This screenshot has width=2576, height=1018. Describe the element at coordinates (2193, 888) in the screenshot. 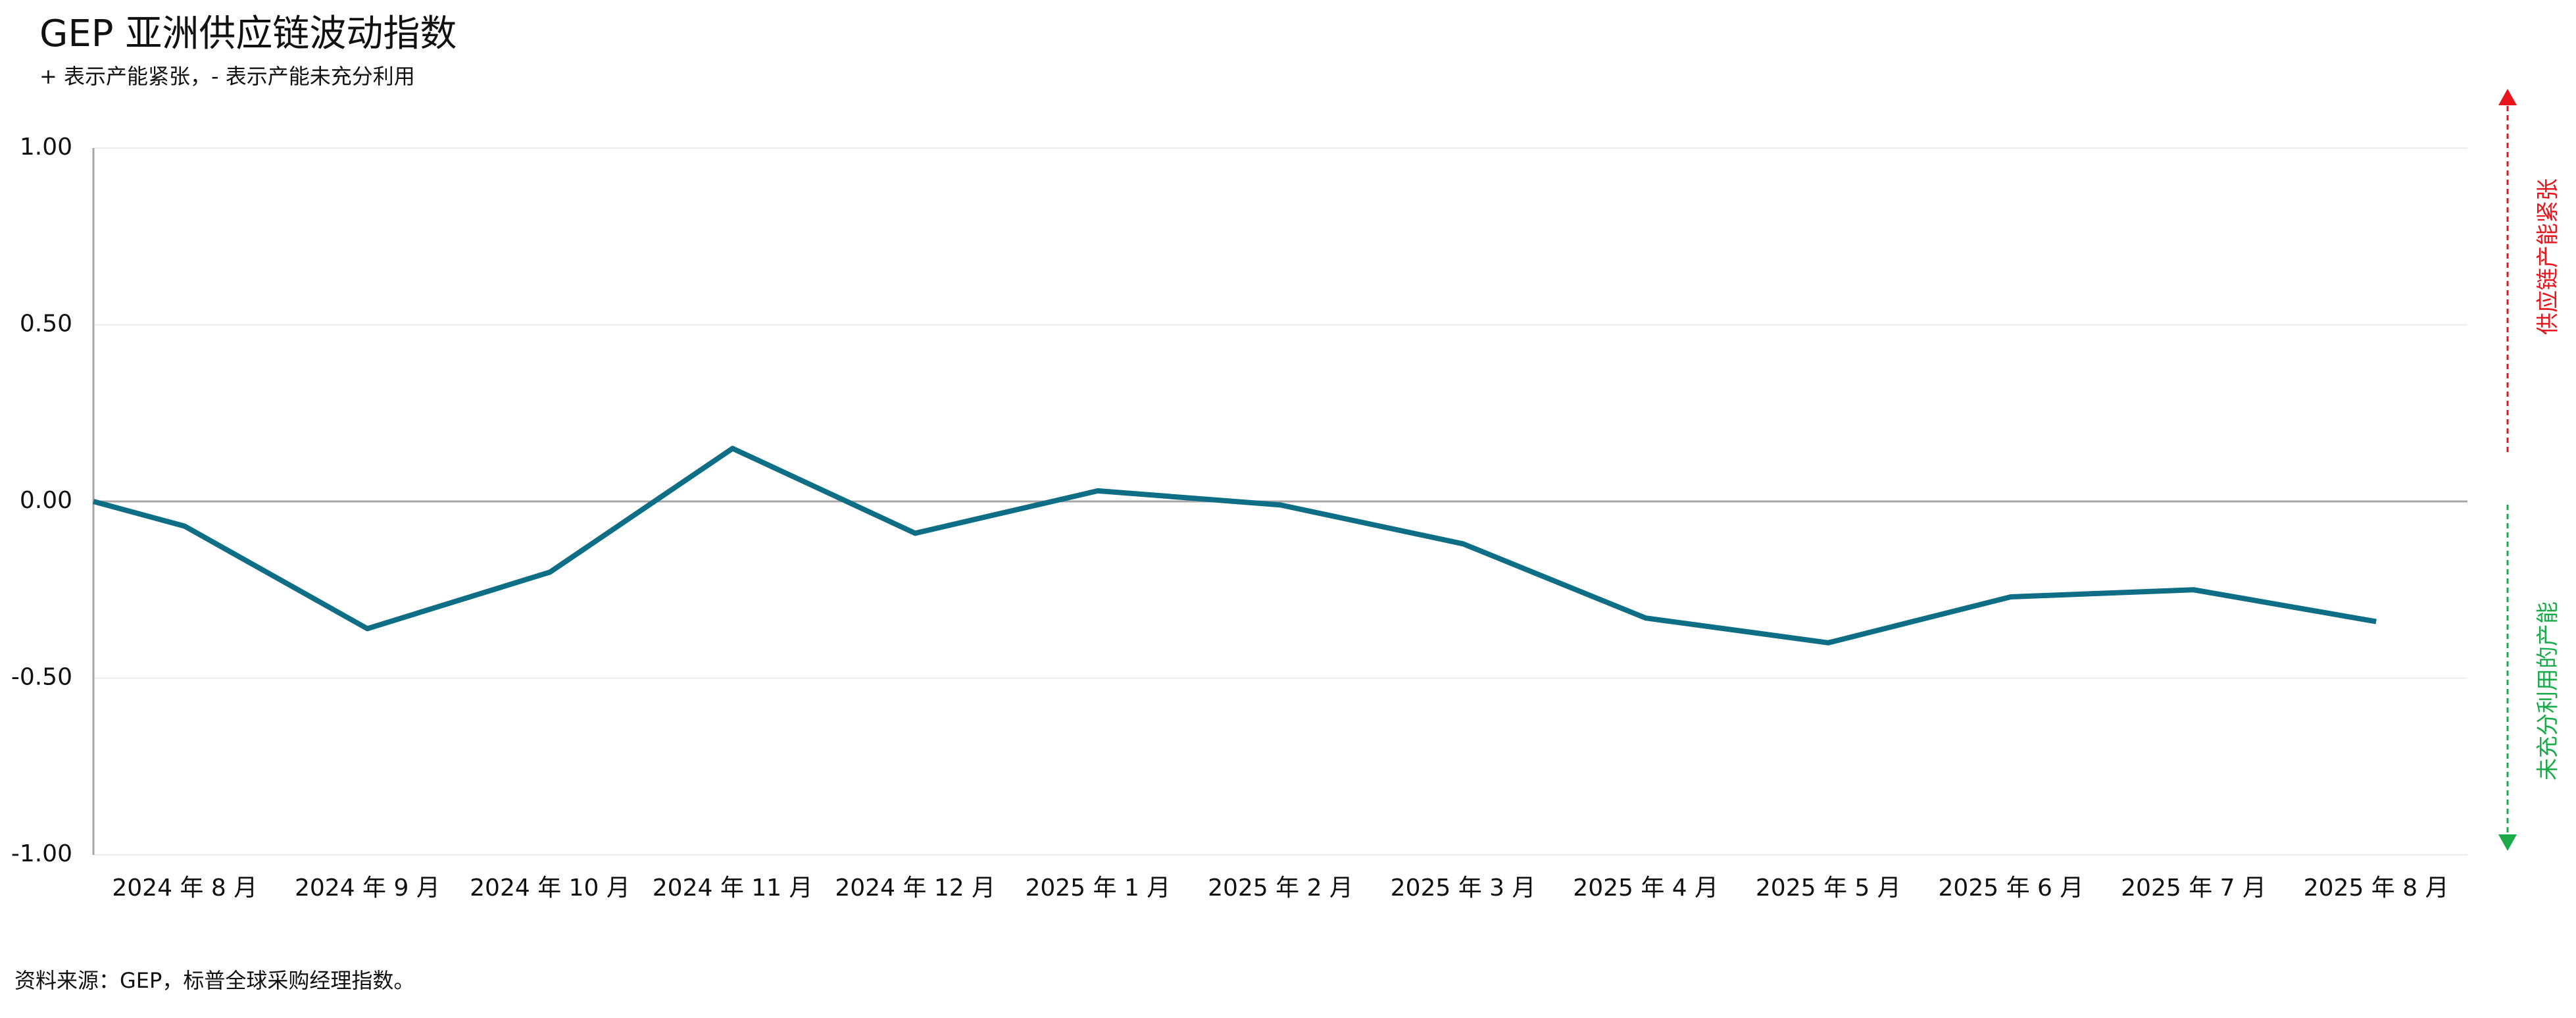

I see `x-tick-label: 2025 年 7 月` at that location.